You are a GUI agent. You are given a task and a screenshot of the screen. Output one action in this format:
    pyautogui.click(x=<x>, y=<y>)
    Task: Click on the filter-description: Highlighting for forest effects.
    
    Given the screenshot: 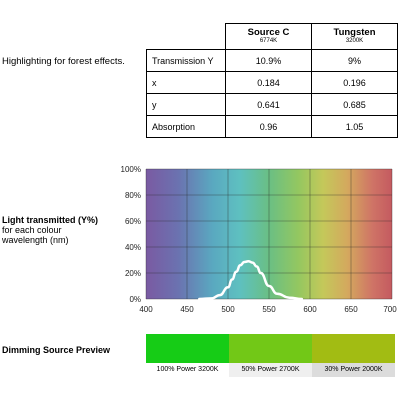 What is the action you would take?
    pyautogui.click(x=63, y=61)
    